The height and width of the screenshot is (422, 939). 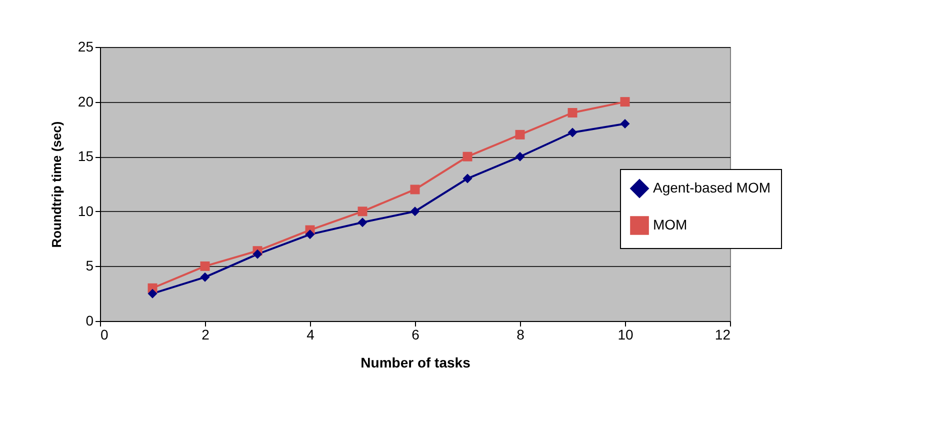 I want to click on x-tick-label: 2, so click(x=206, y=334).